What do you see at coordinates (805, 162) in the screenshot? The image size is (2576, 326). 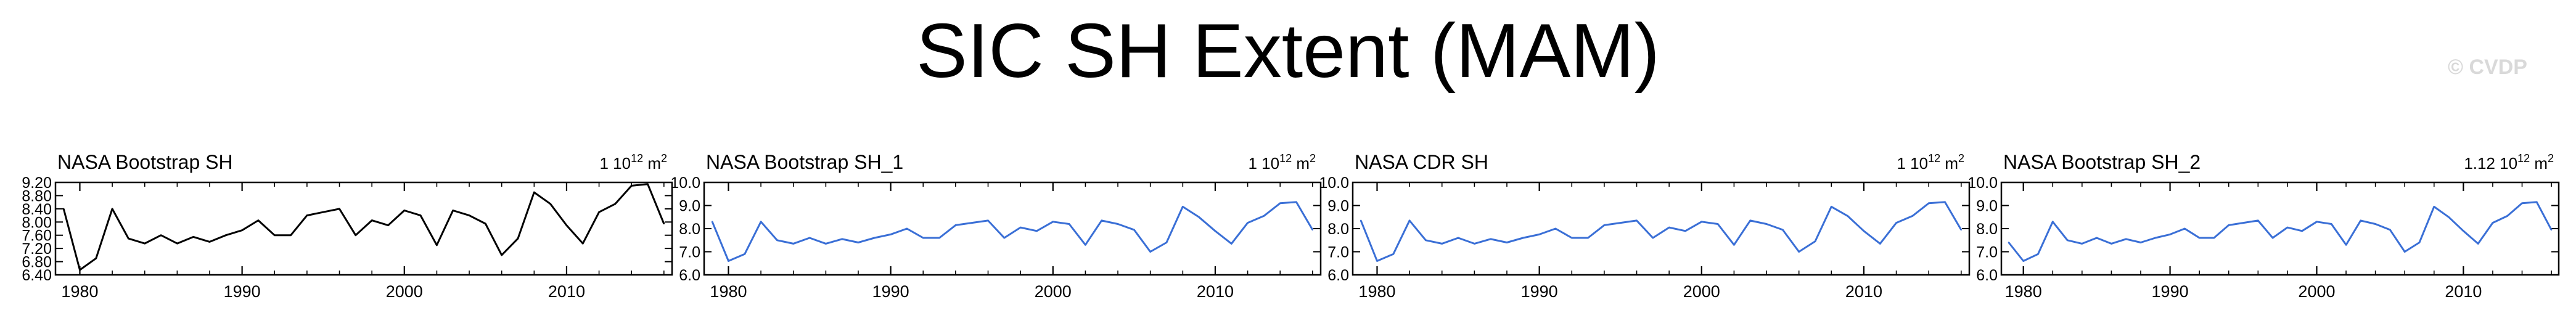 I see `chart-title: NASA Bootstrap SH_1` at bounding box center [805, 162].